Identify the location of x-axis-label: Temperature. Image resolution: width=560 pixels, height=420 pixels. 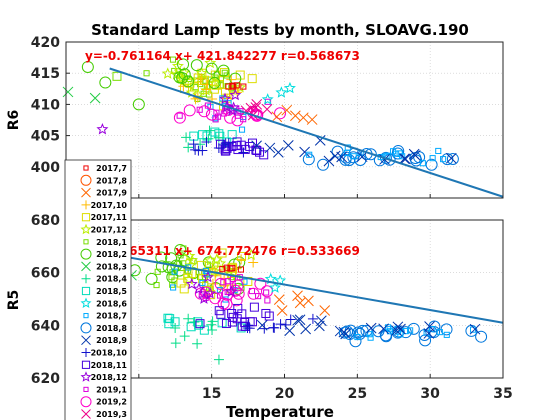
(280, 411).